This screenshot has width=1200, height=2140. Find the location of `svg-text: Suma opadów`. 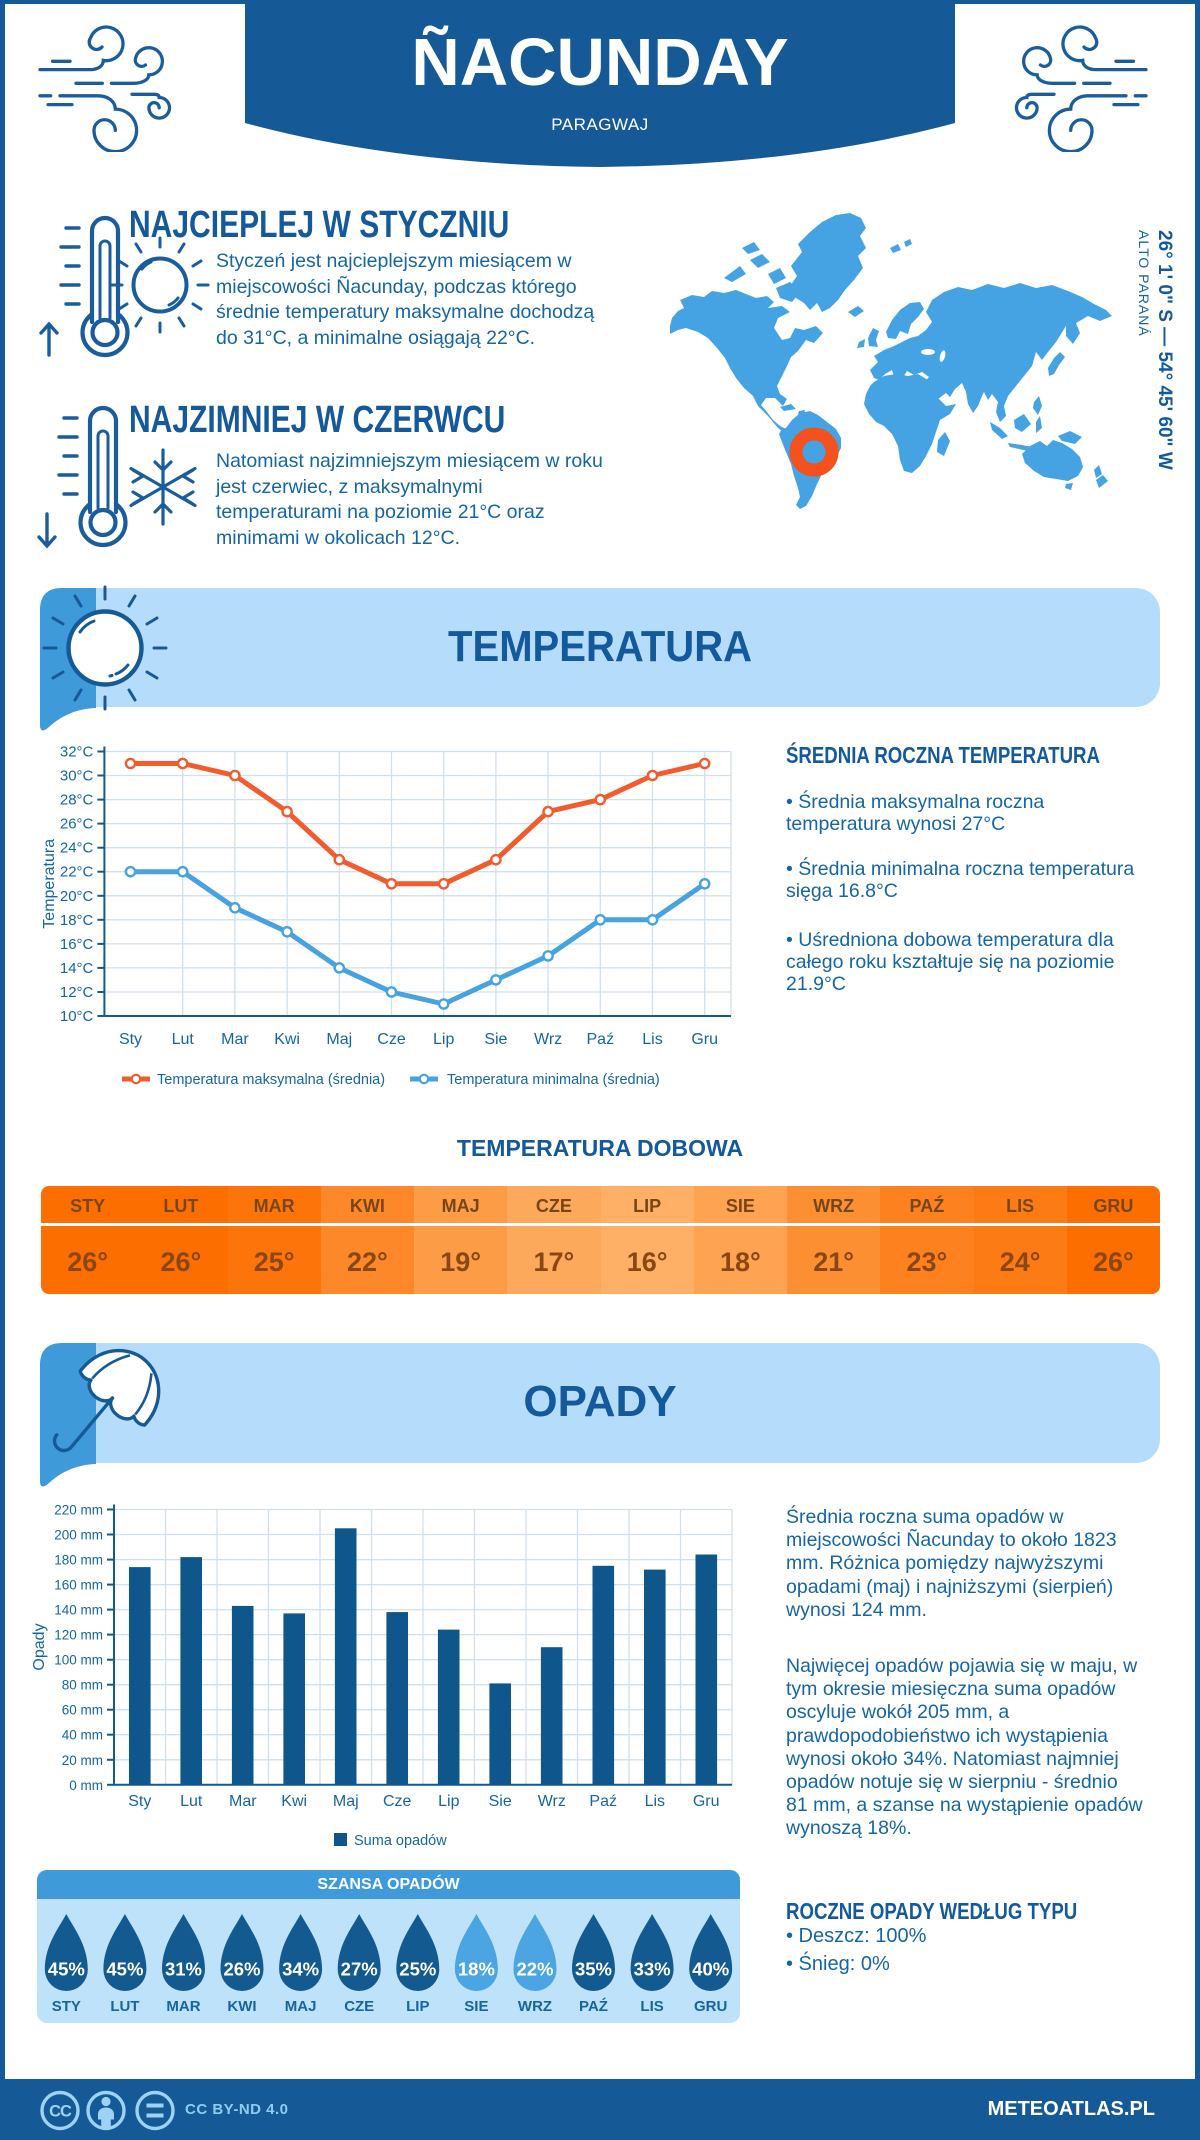

svg-text: Suma opadów is located at coordinates (400, 1841).